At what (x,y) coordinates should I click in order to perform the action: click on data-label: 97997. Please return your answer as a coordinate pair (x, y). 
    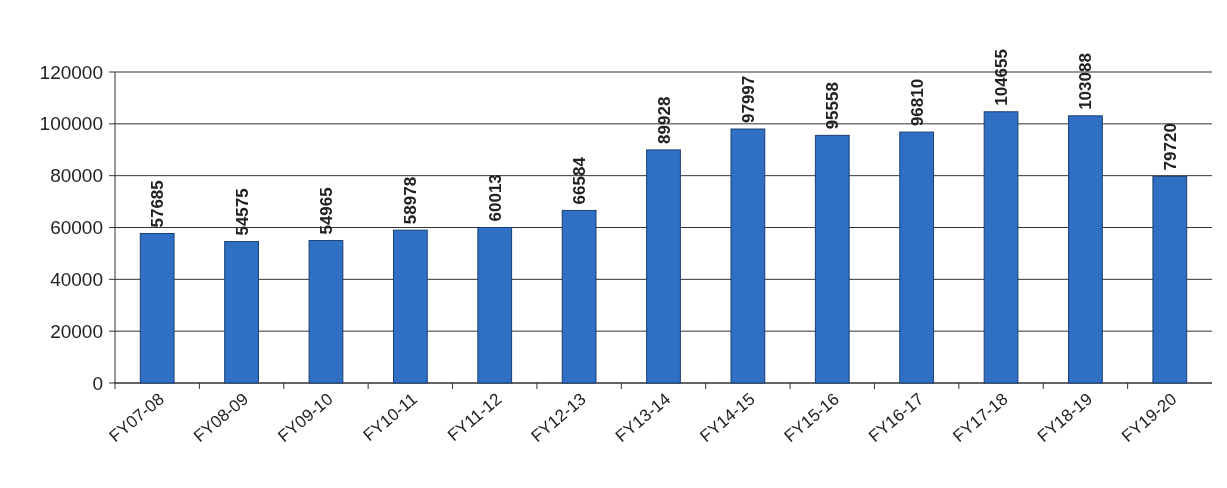
    Looking at the image, I should click on (748, 99).